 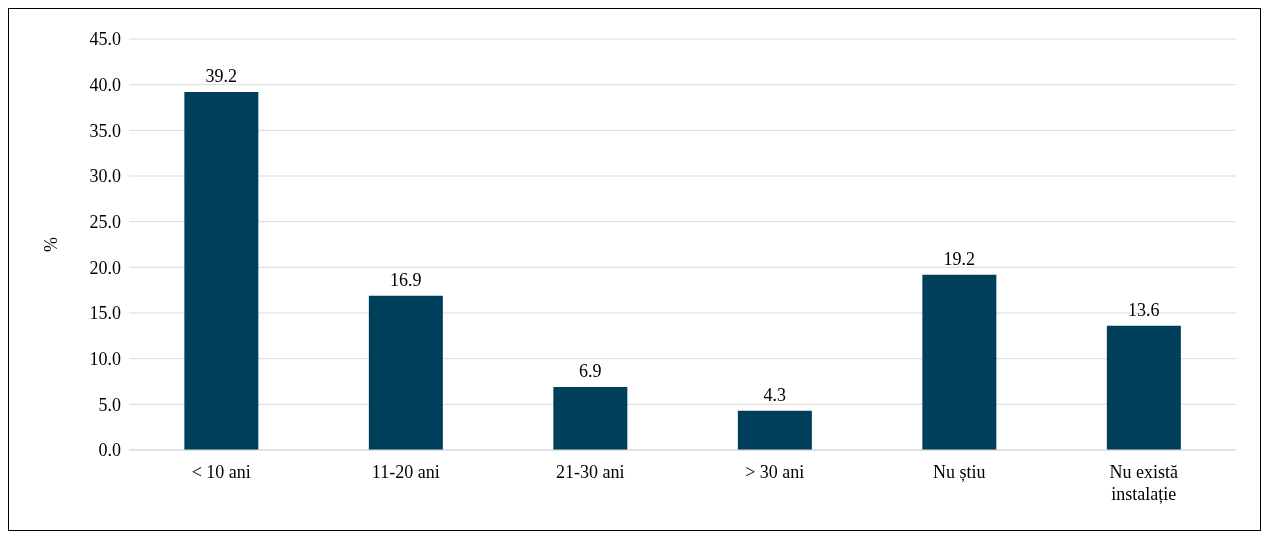 I want to click on data-label: 13.6, so click(x=1144, y=309).